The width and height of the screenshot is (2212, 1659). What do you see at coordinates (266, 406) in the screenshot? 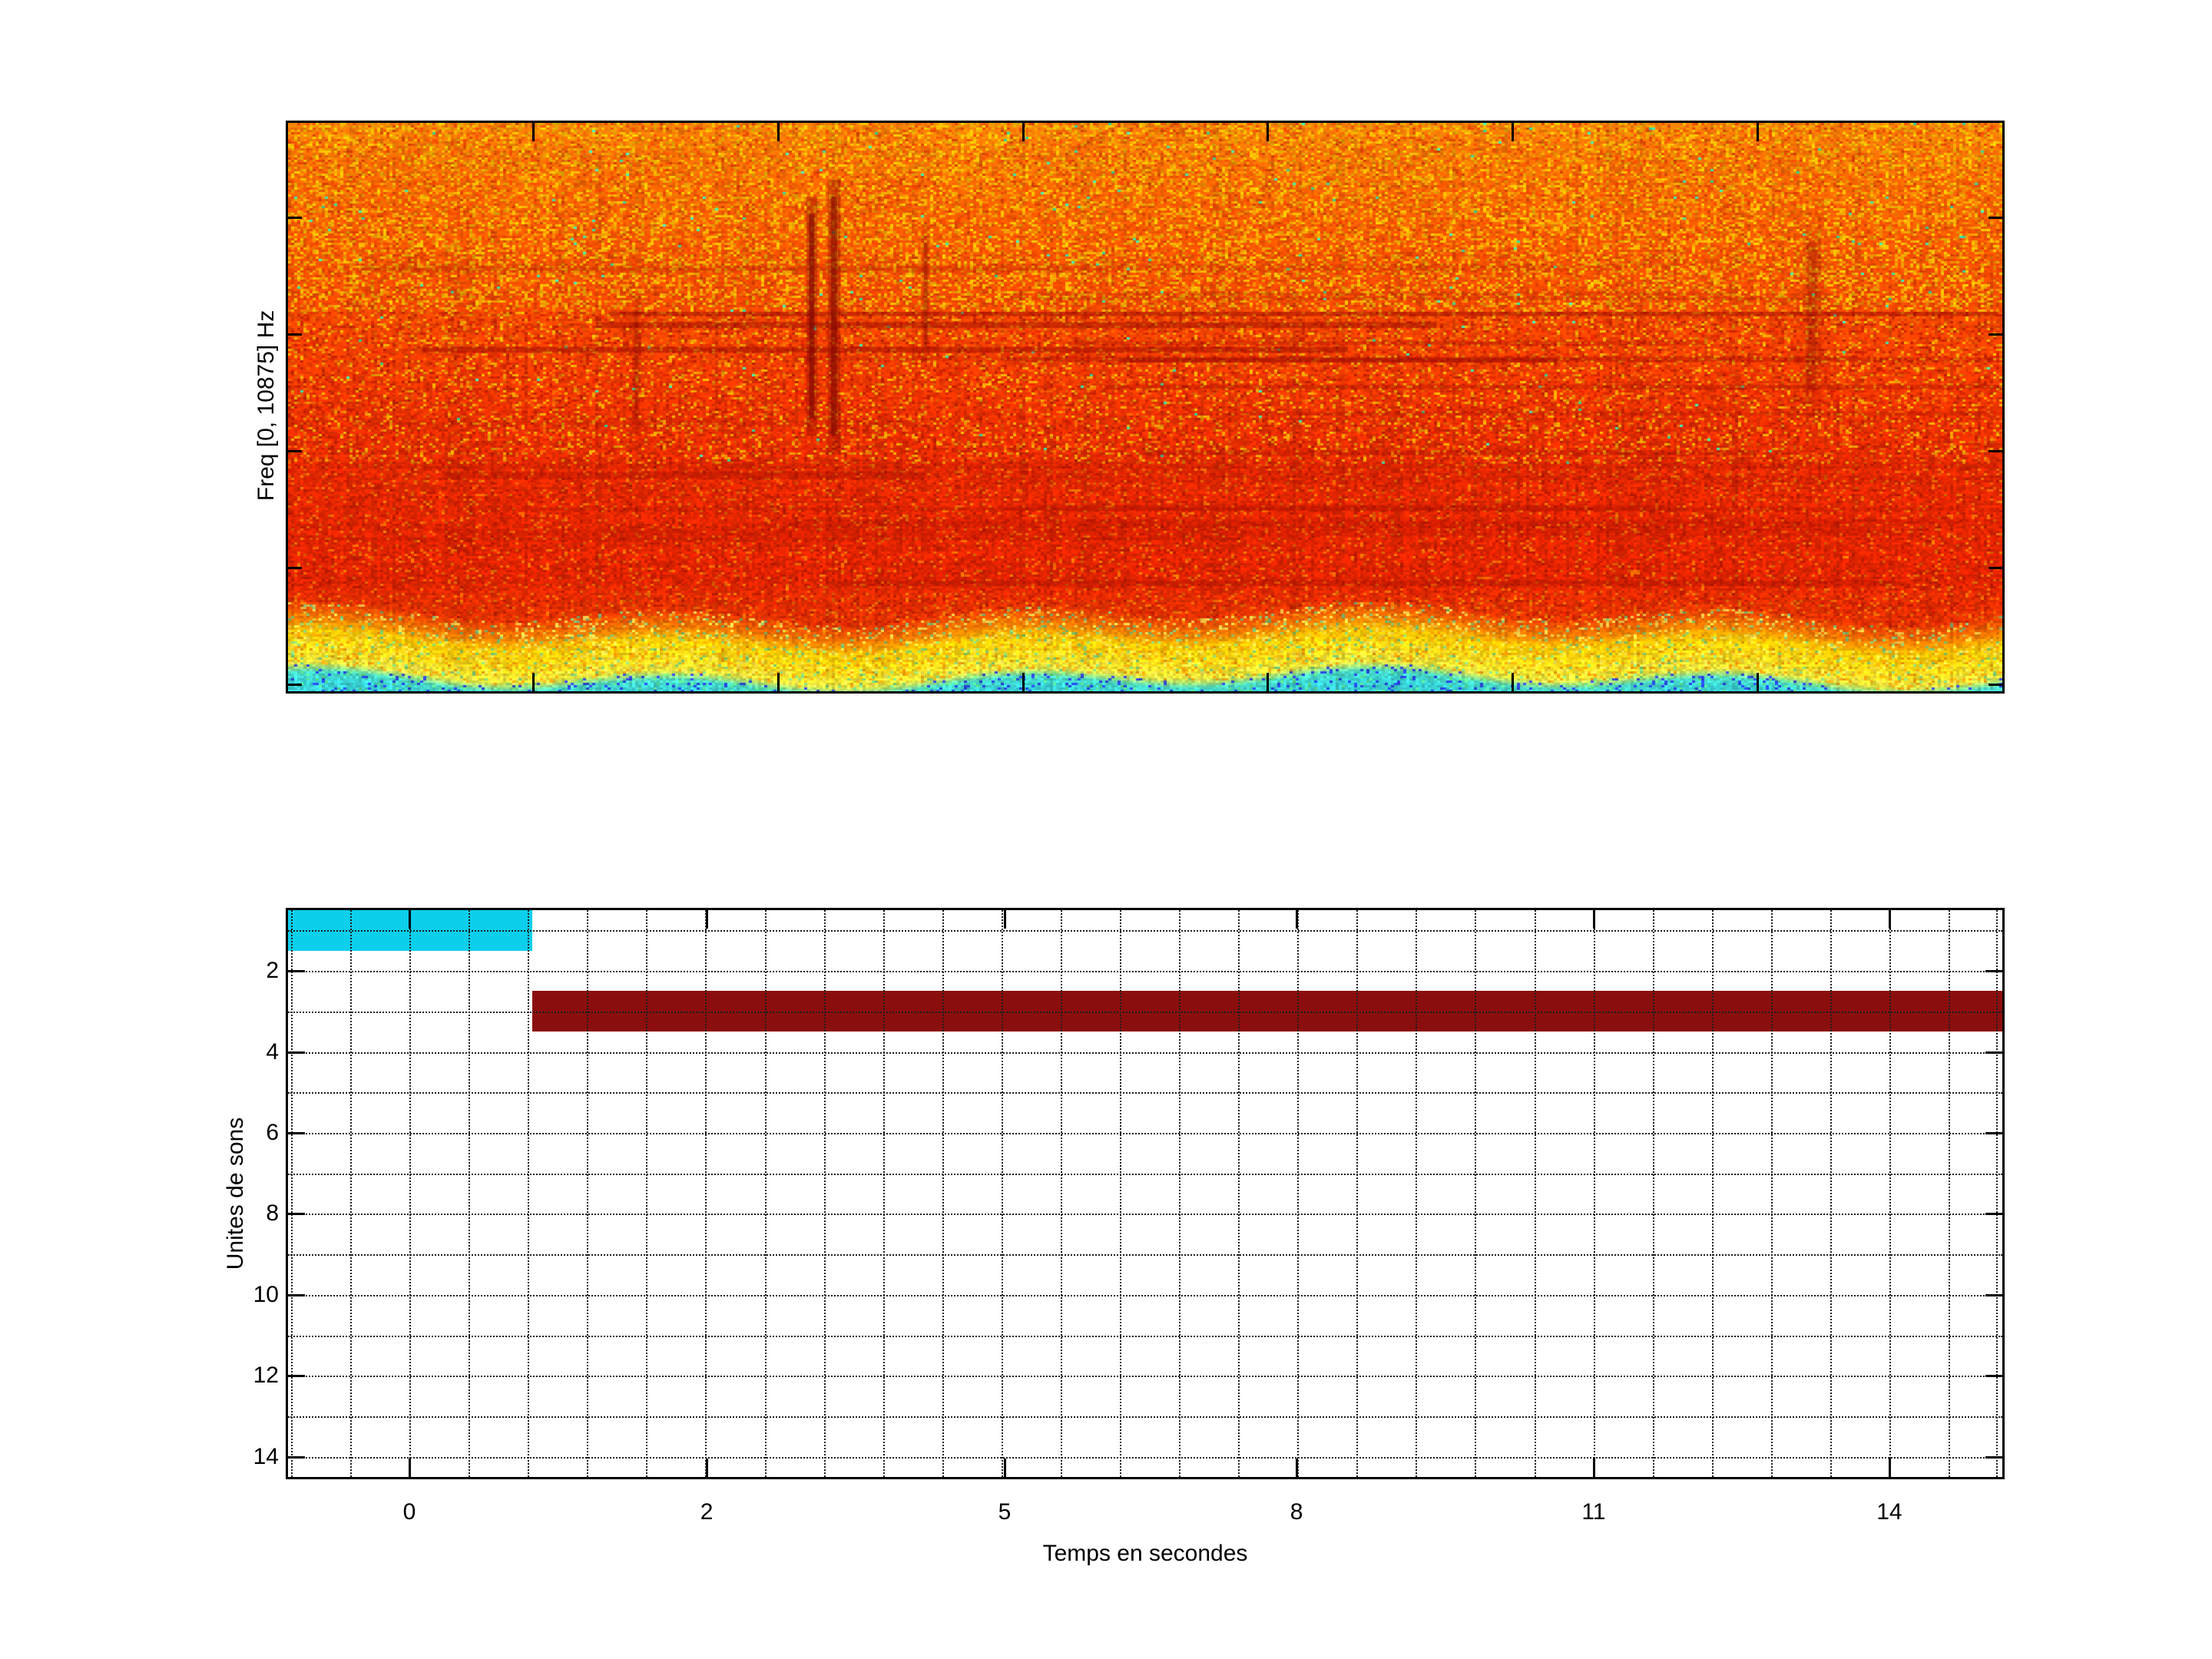
I see `spectrogram-ylabel: Freq [0, 10875] Hz` at bounding box center [266, 406].